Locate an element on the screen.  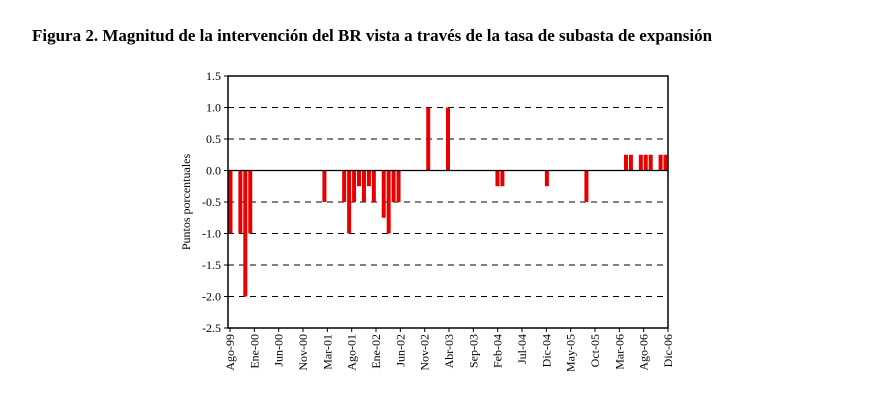
y-tick-label: -1.0 is located at coordinates (211, 234).